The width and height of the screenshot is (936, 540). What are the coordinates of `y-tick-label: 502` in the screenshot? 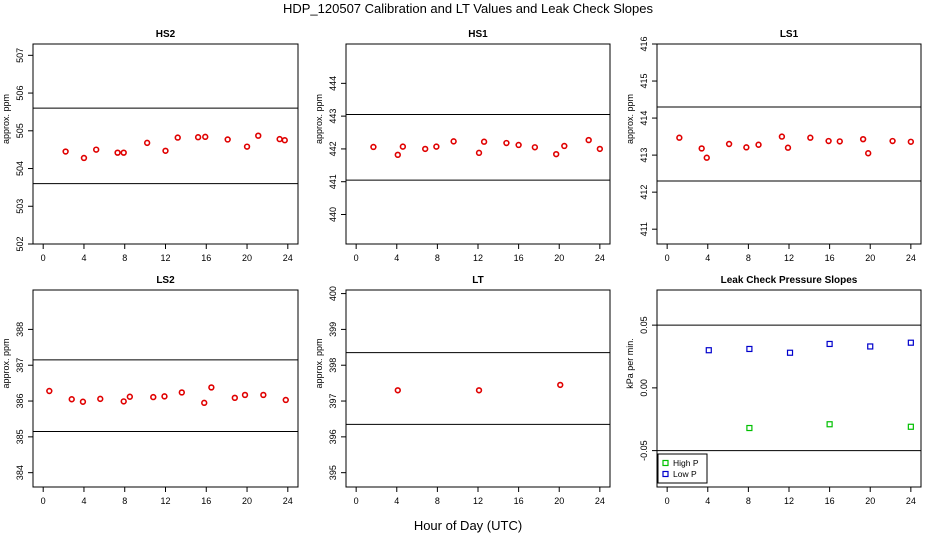 It's located at (20, 243).